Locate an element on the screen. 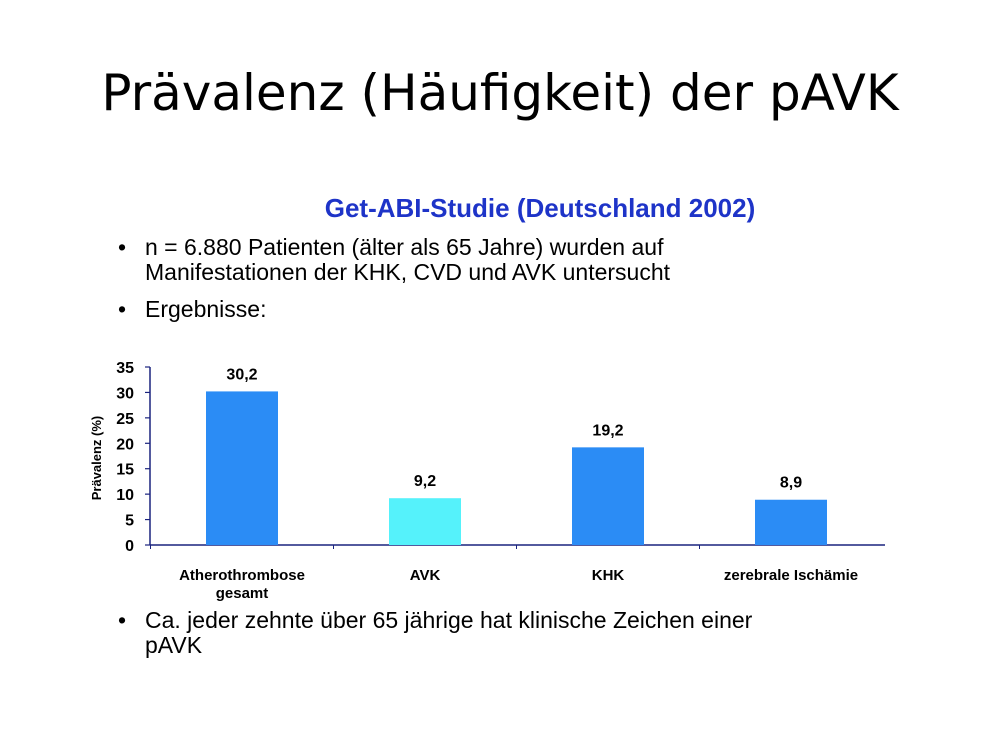  bar-value-label: 8,9 is located at coordinates (791, 483).